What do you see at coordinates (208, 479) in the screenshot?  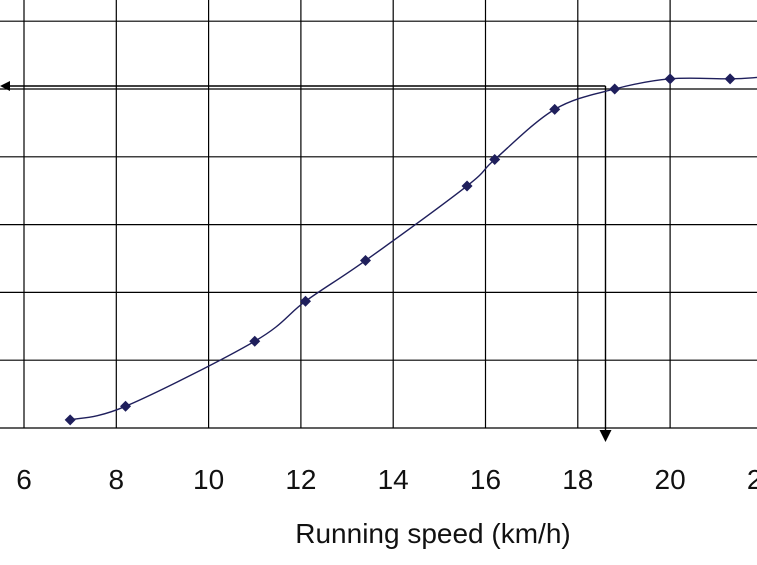 I see `x-tick-label: 10` at bounding box center [208, 479].